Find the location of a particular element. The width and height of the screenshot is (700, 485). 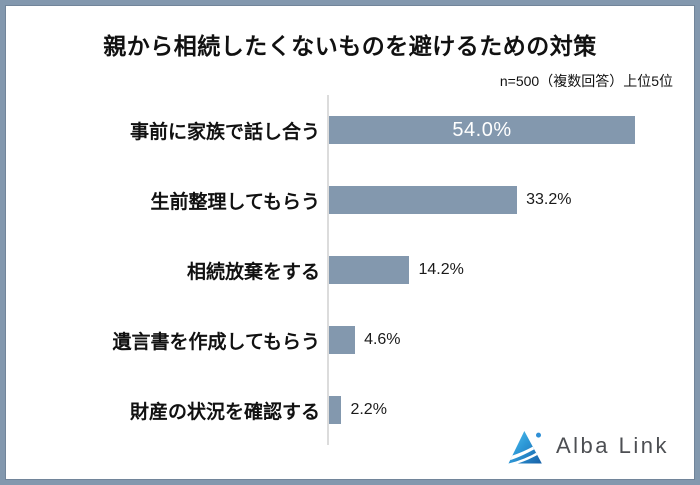

alba-link-logo-text: Alba Link is located at coordinates (612, 445).